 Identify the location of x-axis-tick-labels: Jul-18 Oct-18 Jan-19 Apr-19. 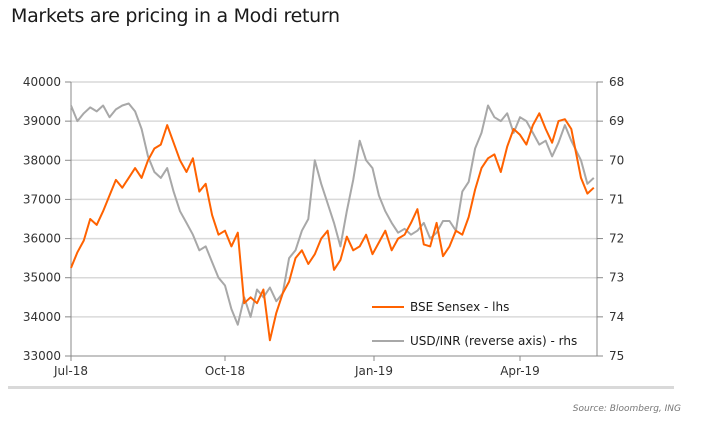
(296, 367).